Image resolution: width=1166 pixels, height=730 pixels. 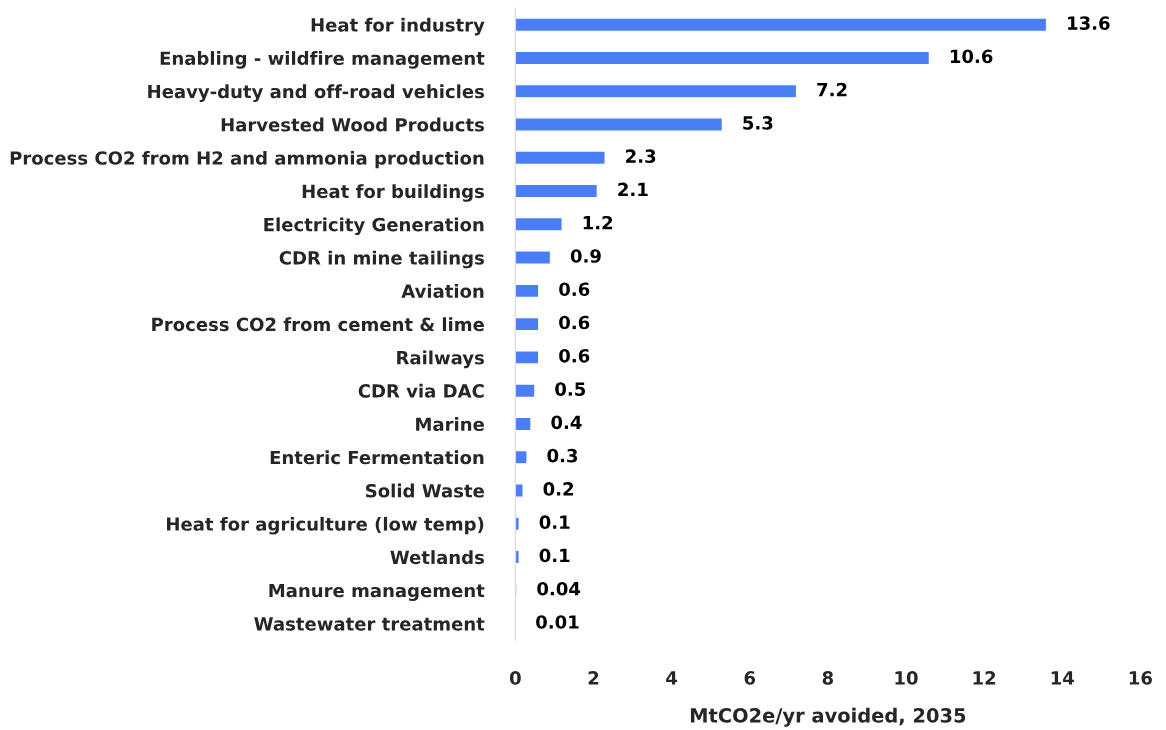 What do you see at coordinates (440, 359) in the screenshot?
I see `y-tick-label: Railways` at bounding box center [440, 359].